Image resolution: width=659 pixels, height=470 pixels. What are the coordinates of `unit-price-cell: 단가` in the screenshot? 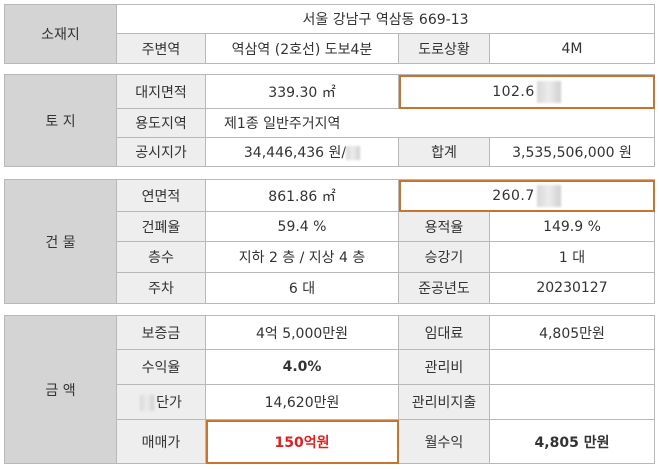 It's located at (161, 402).